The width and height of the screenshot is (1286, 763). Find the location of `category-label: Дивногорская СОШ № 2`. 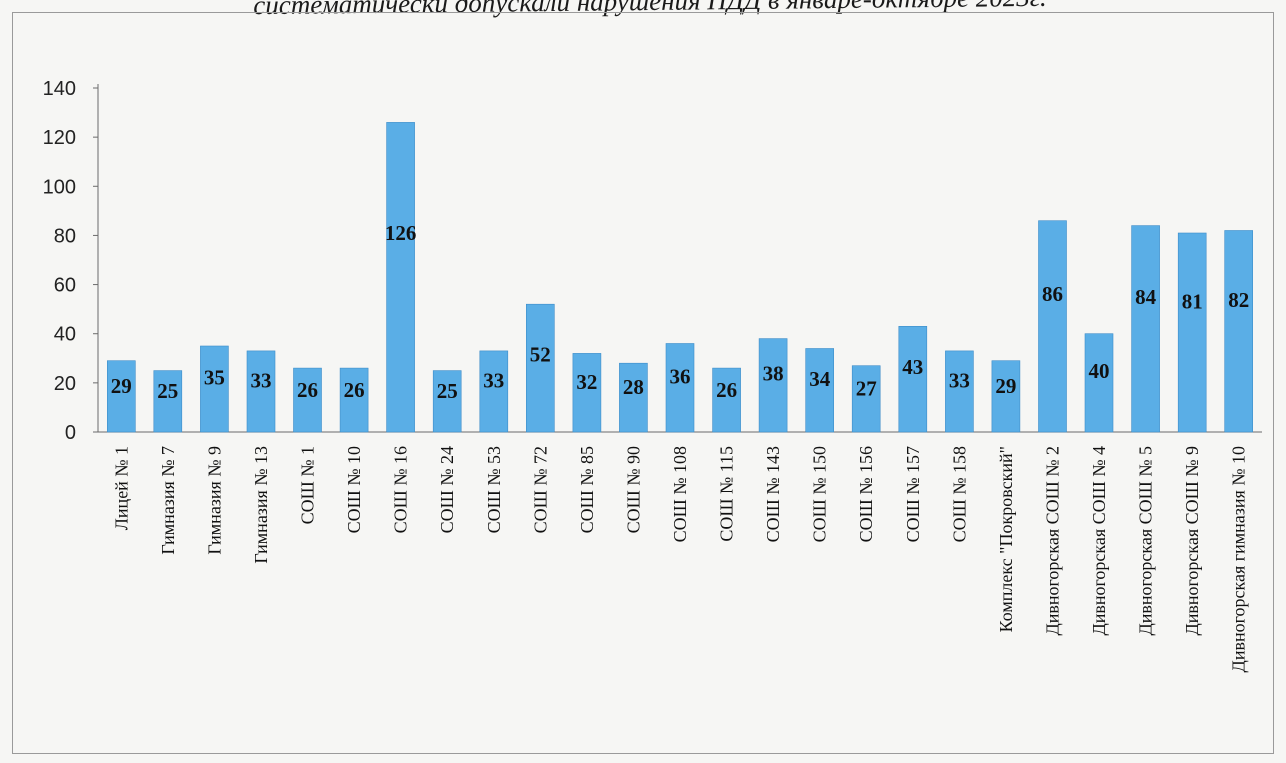

category-label: Дивногорская СОШ № 2 is located at coordinates (1053, 541).